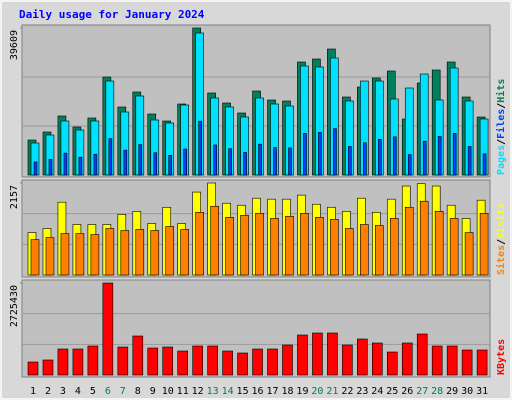  Describe the element at coordinates (407, 391) in the screenshot. I see `x-tick-label: 26` at that location.